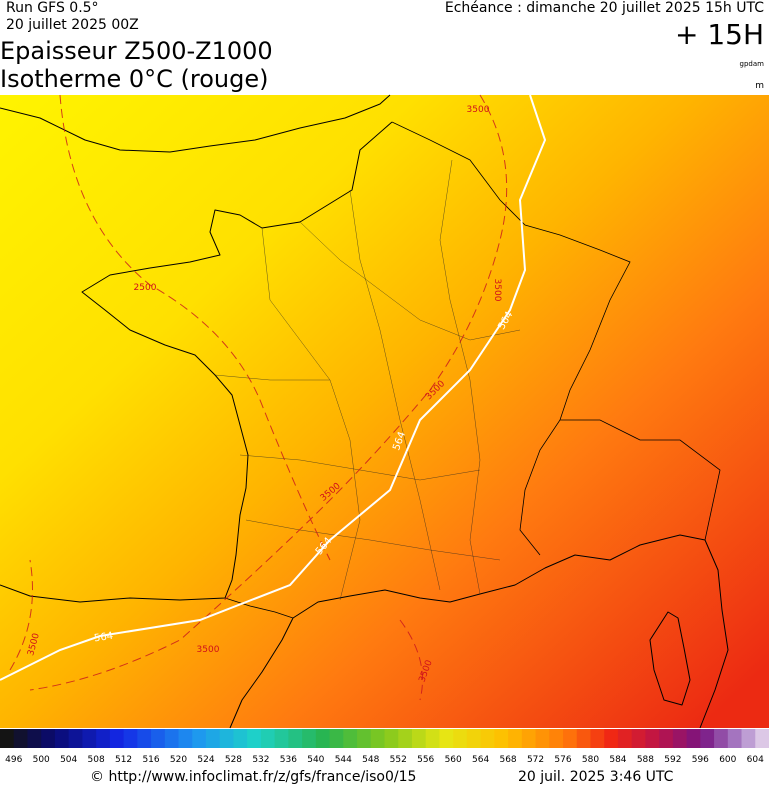 This screenshot has width=769, height=786. Describe the element at coordinates (670, 658) in the screenshot. I see `coastline-corsica` at that location.